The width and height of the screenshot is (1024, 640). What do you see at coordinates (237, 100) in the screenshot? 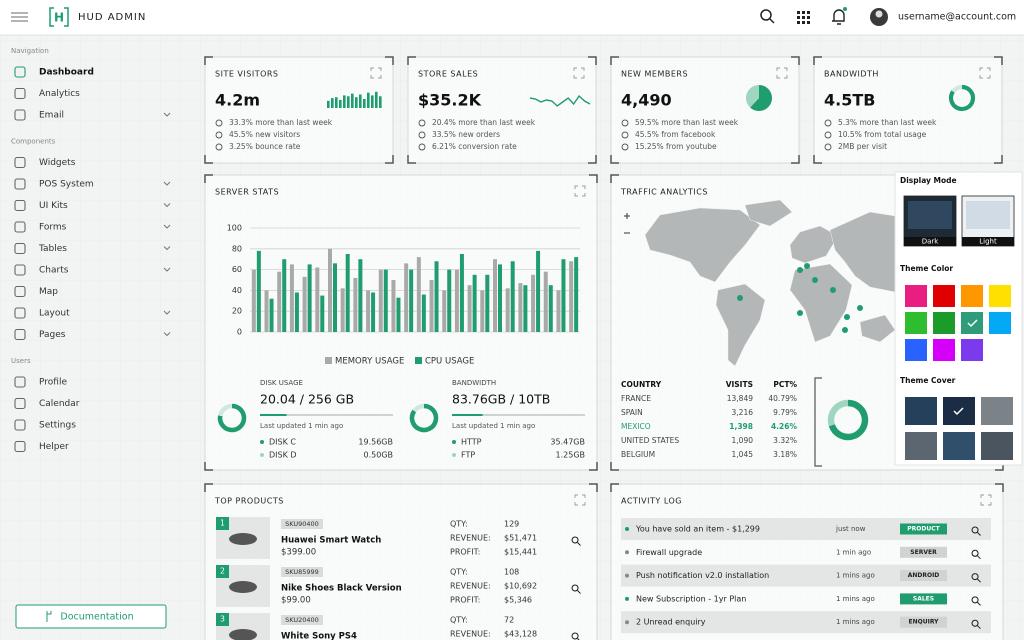
I see `stat-value: 4.2m` at bounding box center [237, 100].